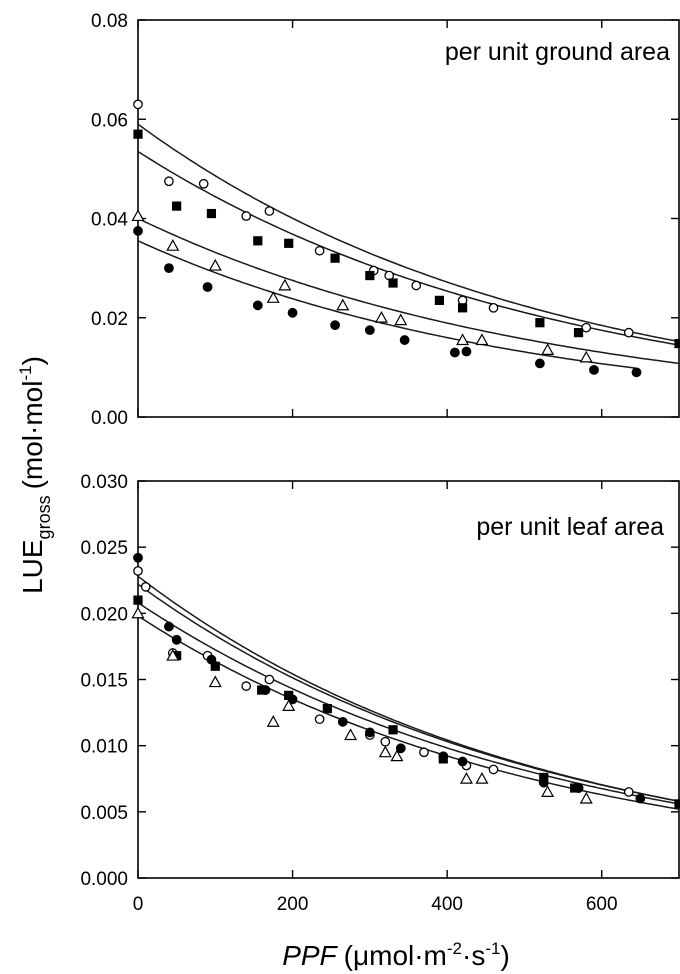 Image resolution: width=680 pixels, height=974 pixels. I want to click on x-tick-label: 200, so click(293, 904).